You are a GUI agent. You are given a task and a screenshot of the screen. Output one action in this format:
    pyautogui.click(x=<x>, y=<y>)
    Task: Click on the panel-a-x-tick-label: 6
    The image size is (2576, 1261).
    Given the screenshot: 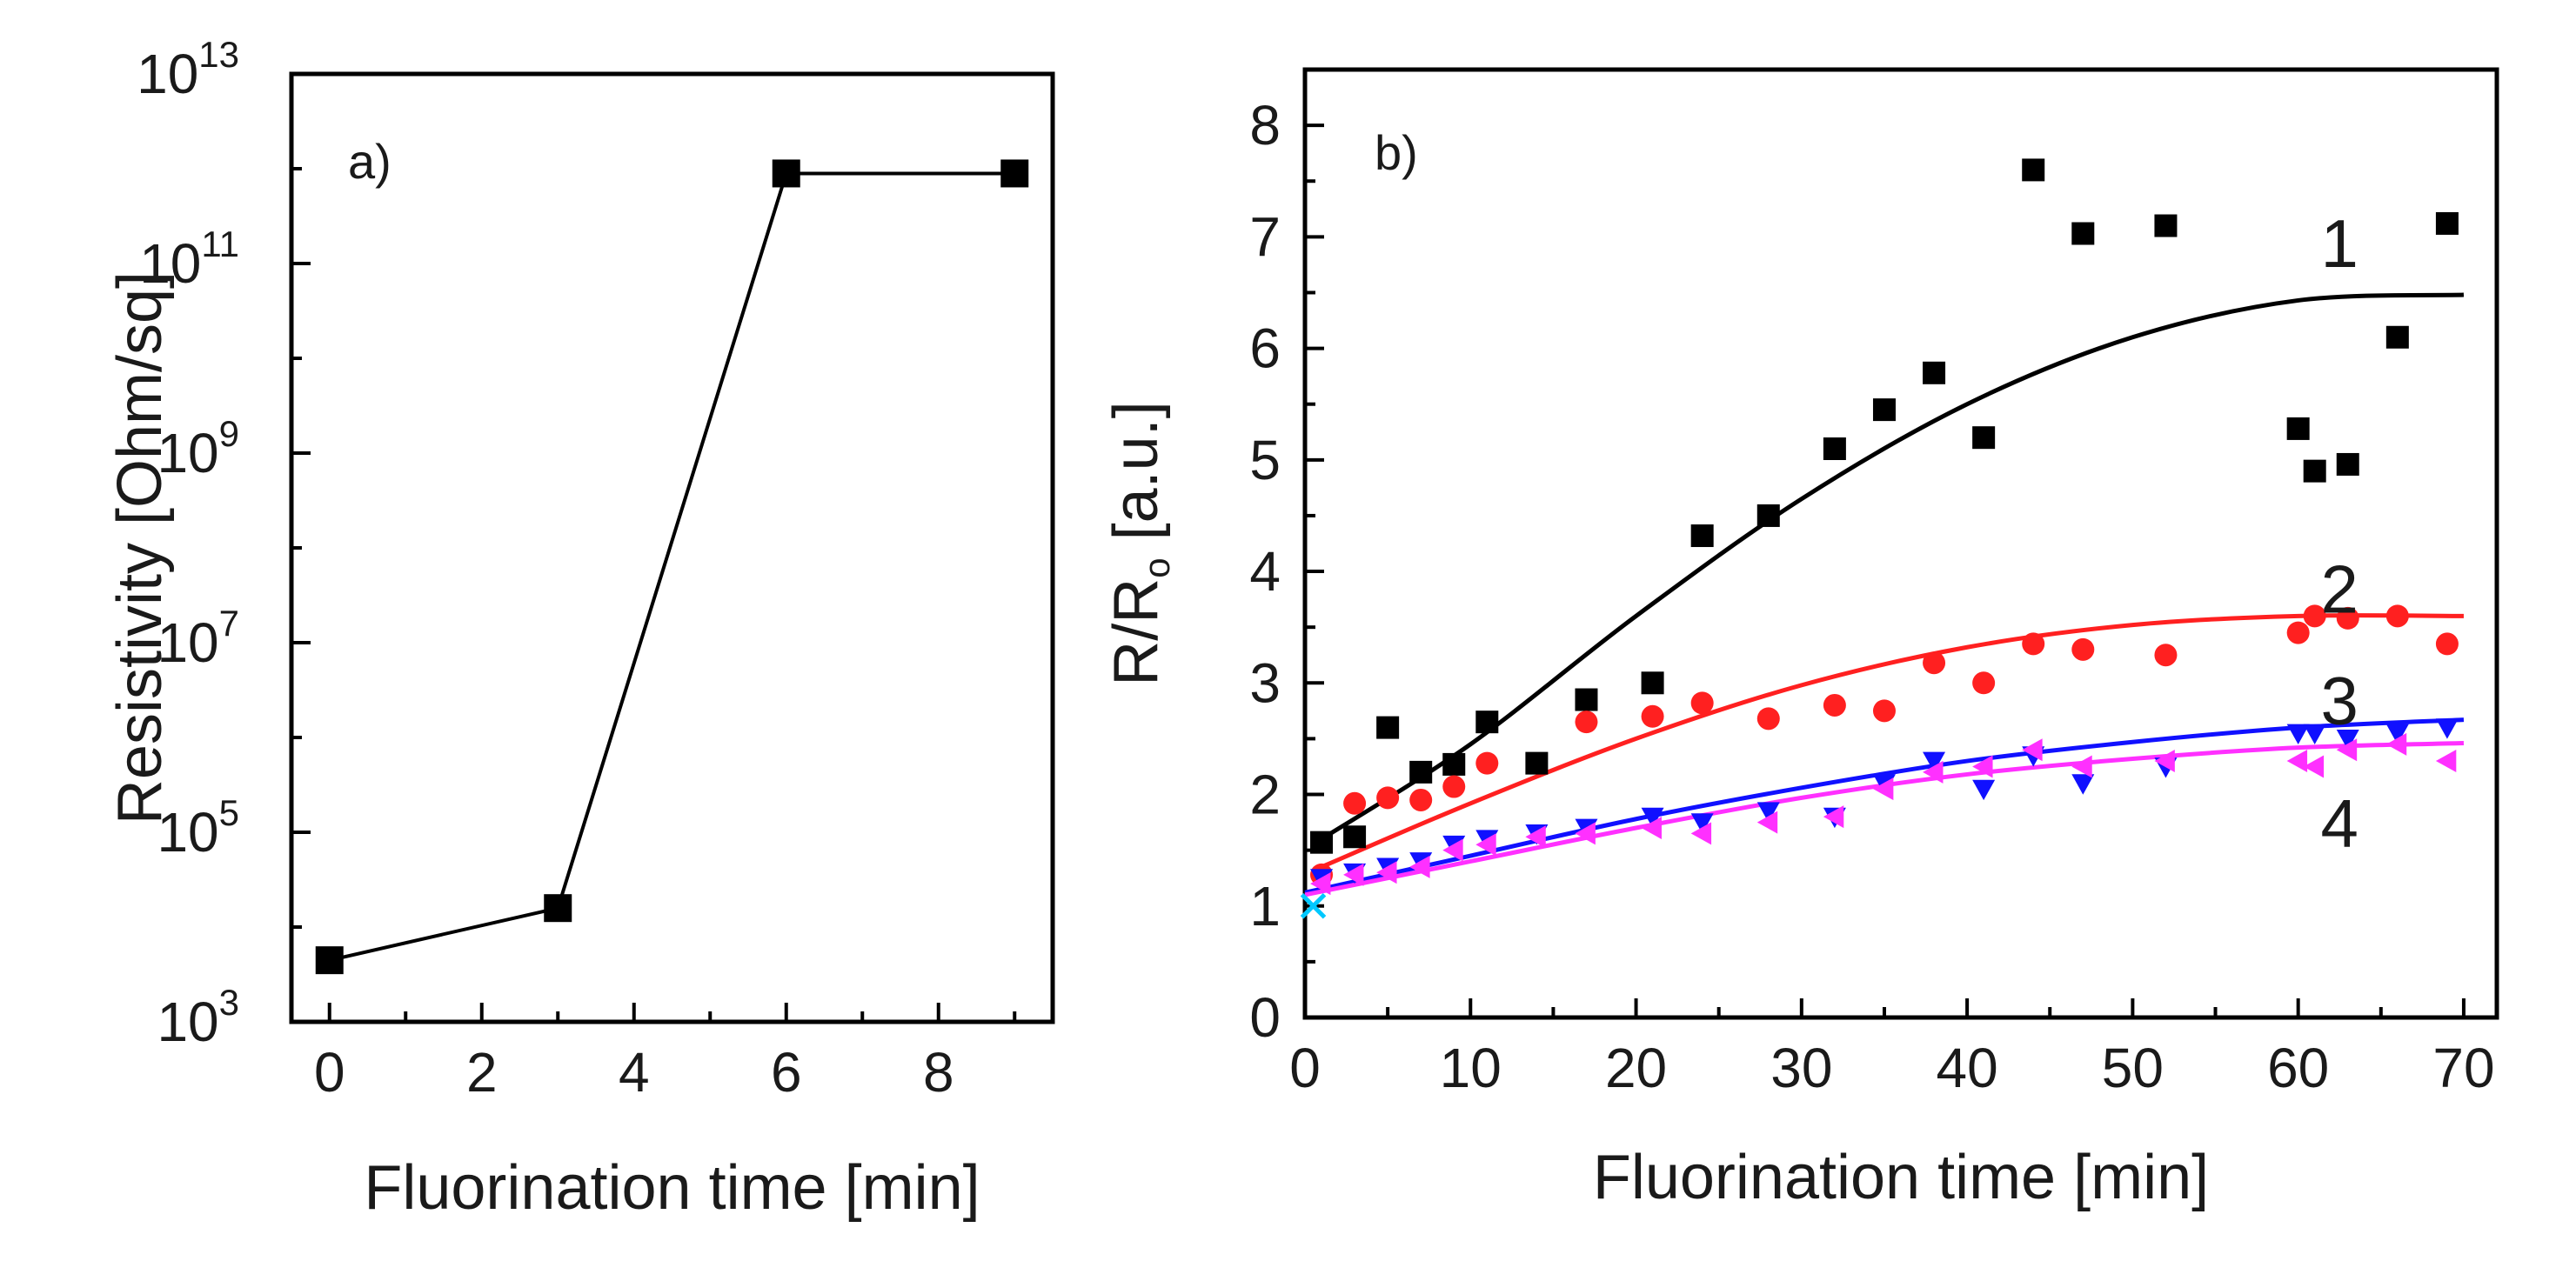 What is the action you would take?
    pyautogui.click(x=786, y=1072)
    